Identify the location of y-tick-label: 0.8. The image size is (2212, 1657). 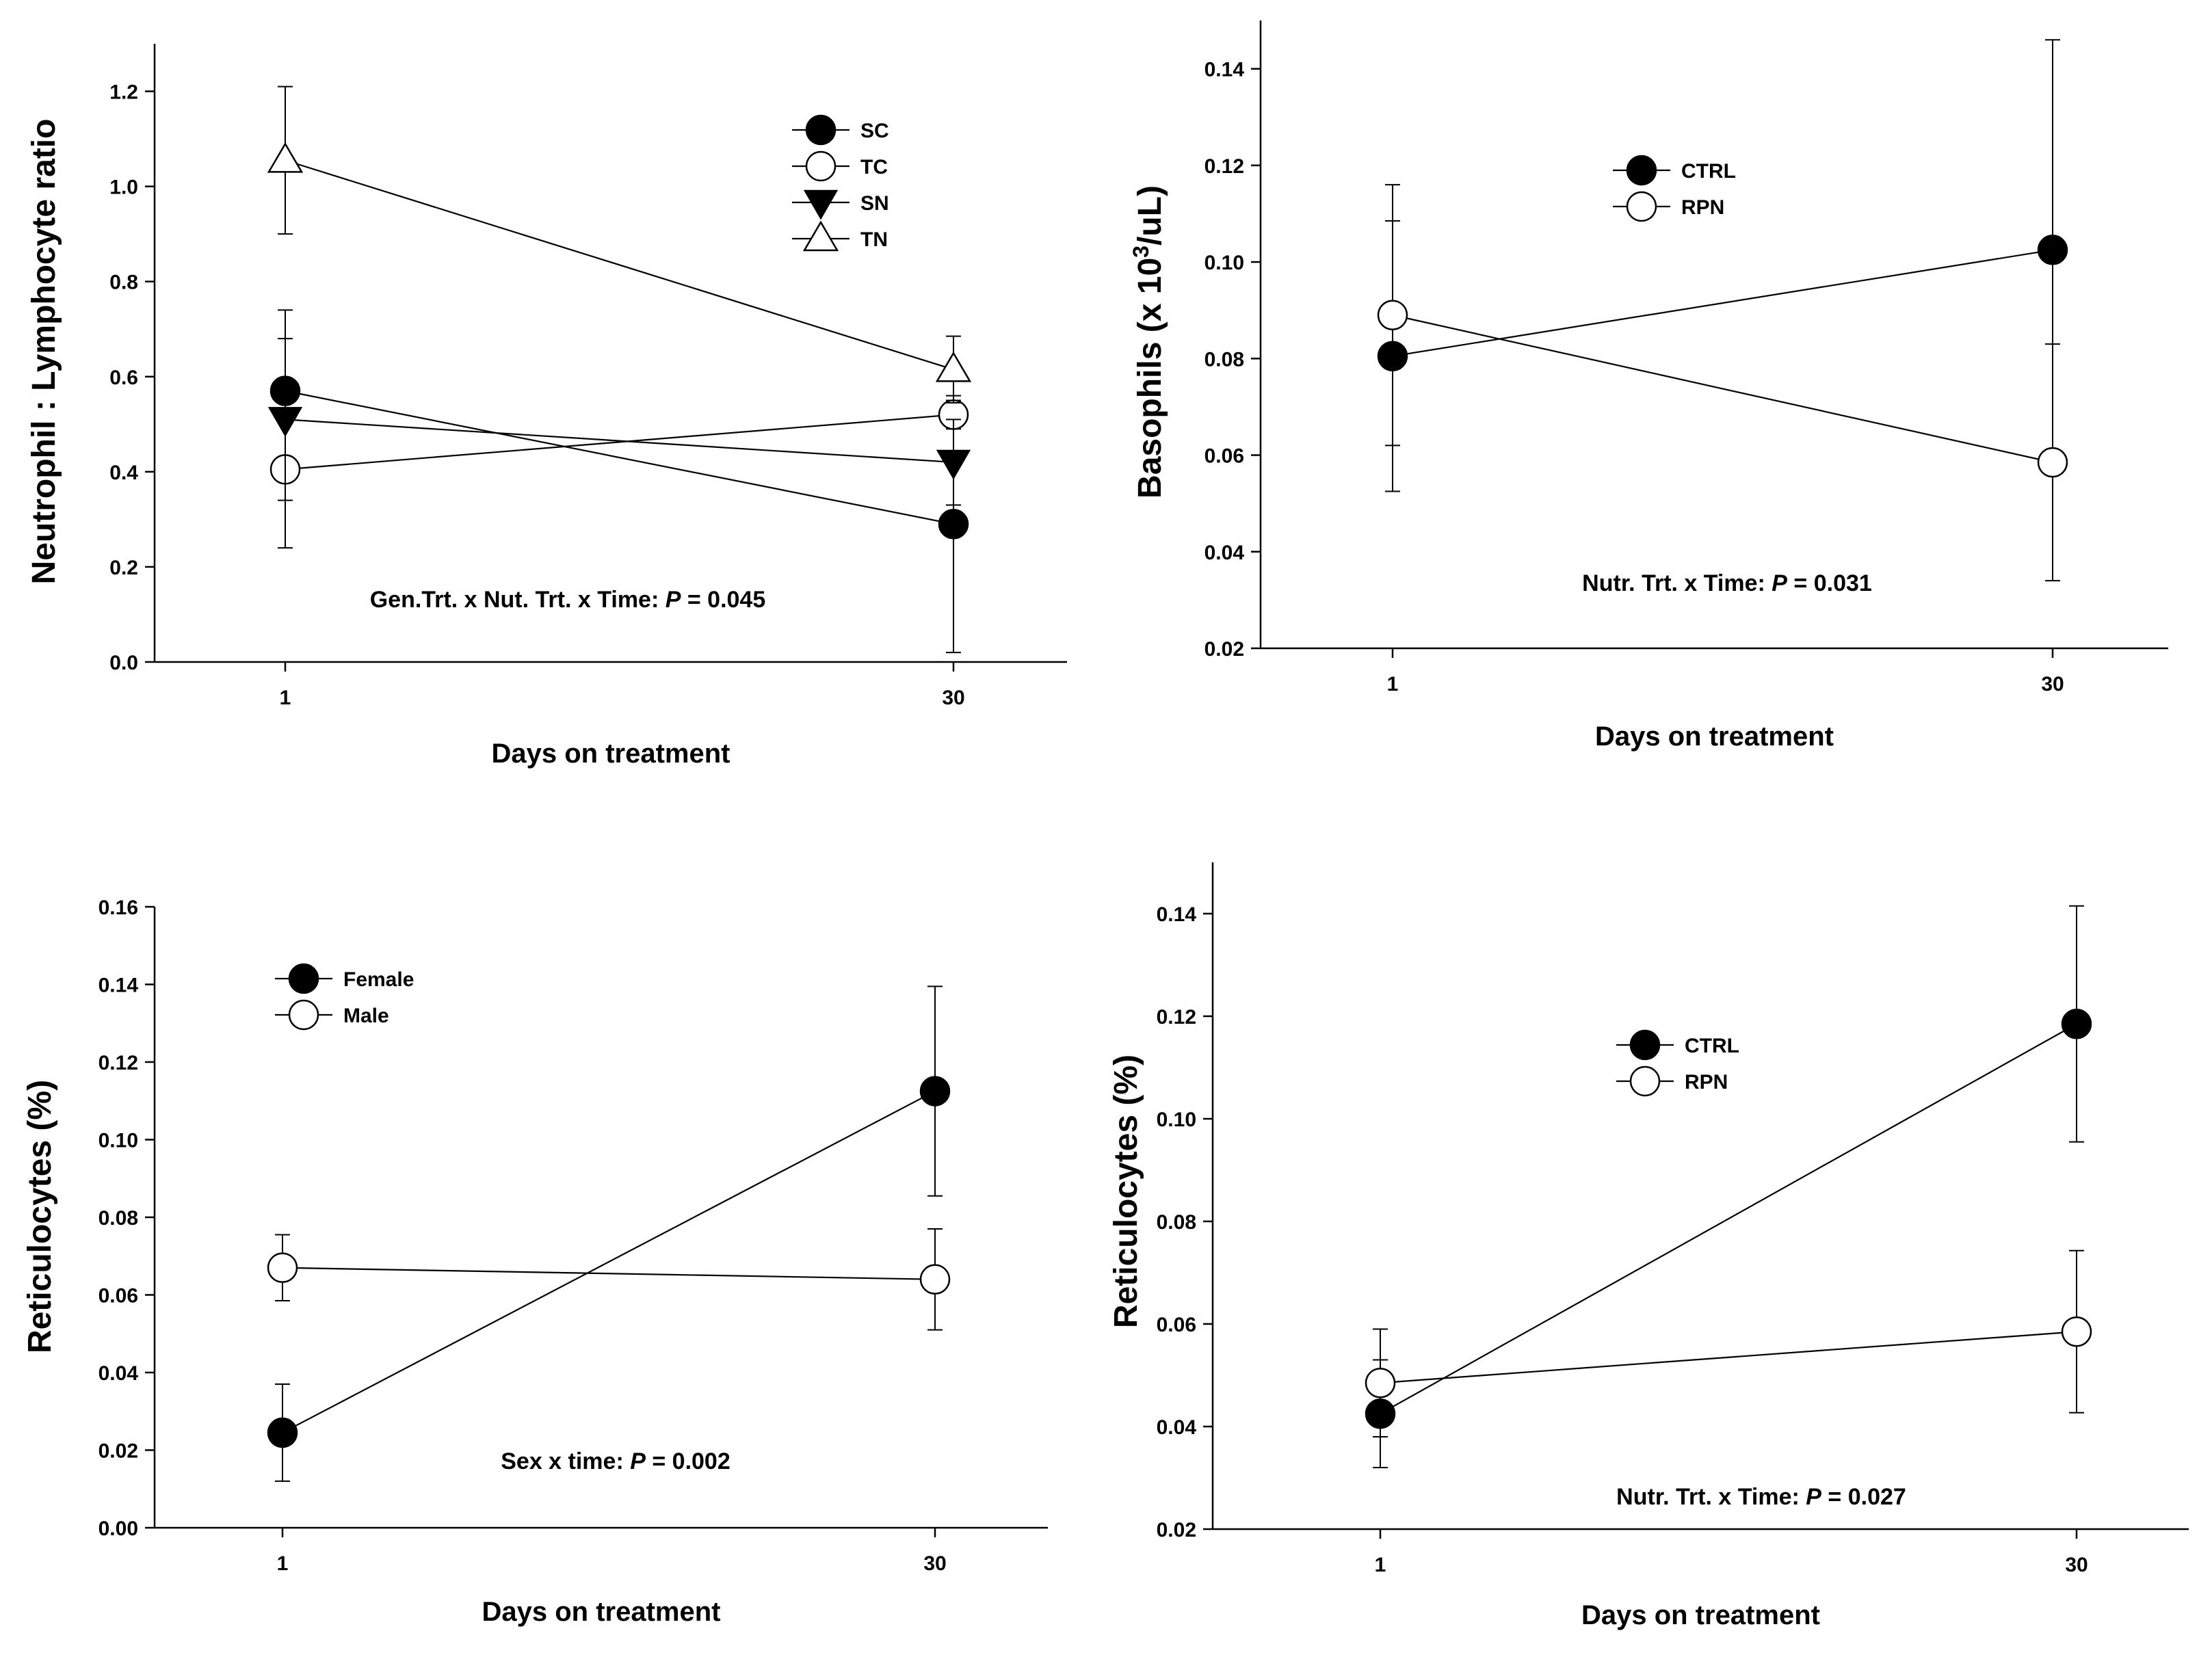
(124, 282).